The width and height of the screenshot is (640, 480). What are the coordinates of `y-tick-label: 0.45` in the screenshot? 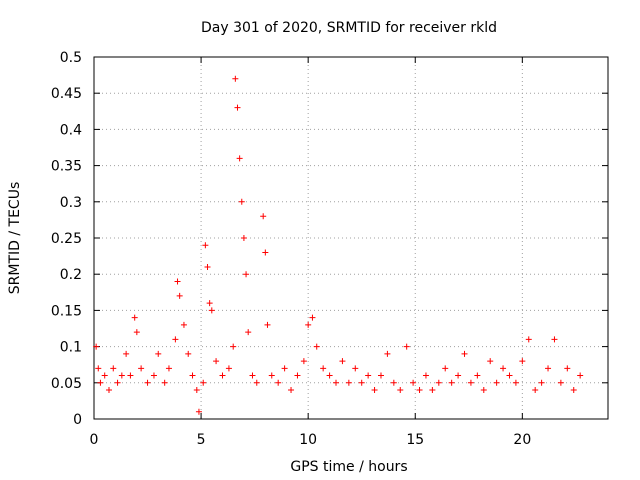 It's located at (66, 94).